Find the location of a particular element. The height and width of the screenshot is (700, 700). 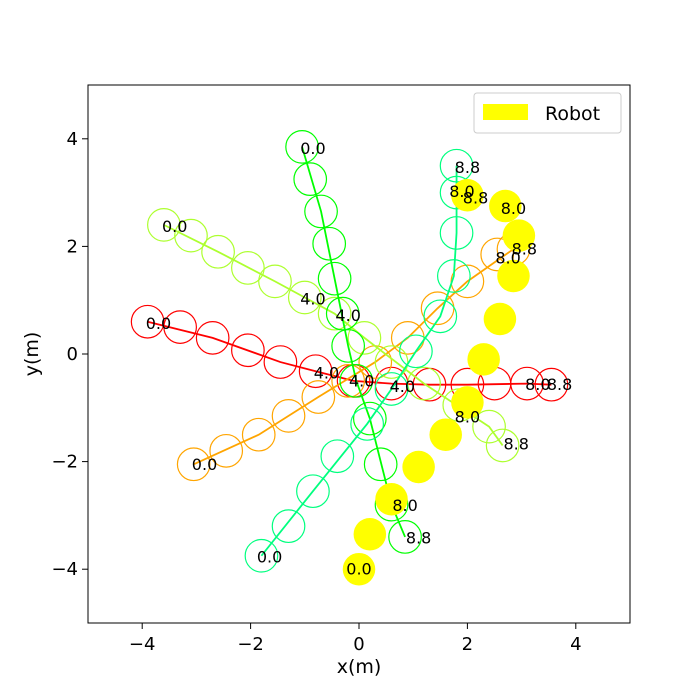

robot-time-label: 0.0 is located at coordinates (358, 569).